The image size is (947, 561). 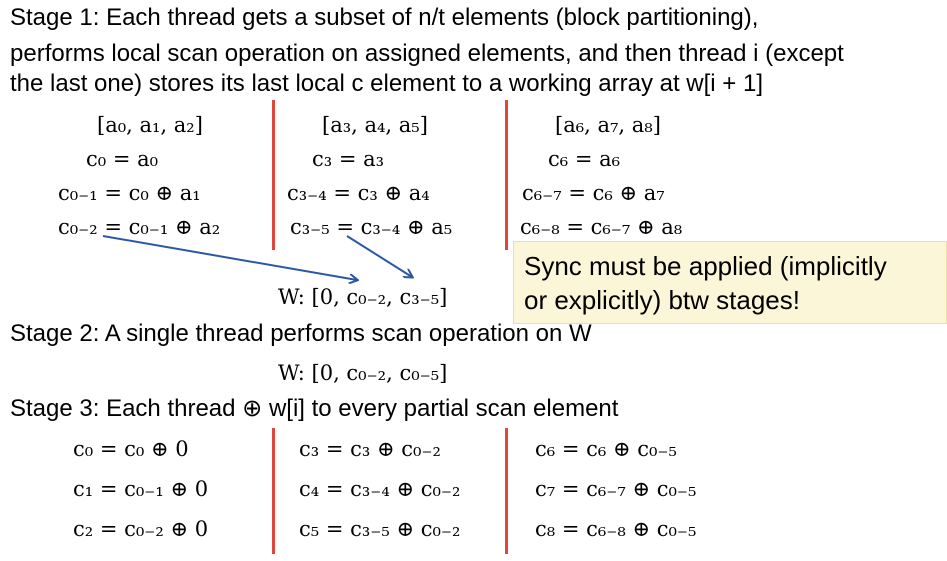 I want to click on s3-col3-eq1: c₆ = c₆ ⊕ c₀₋₅, so click(x=606, y=449).